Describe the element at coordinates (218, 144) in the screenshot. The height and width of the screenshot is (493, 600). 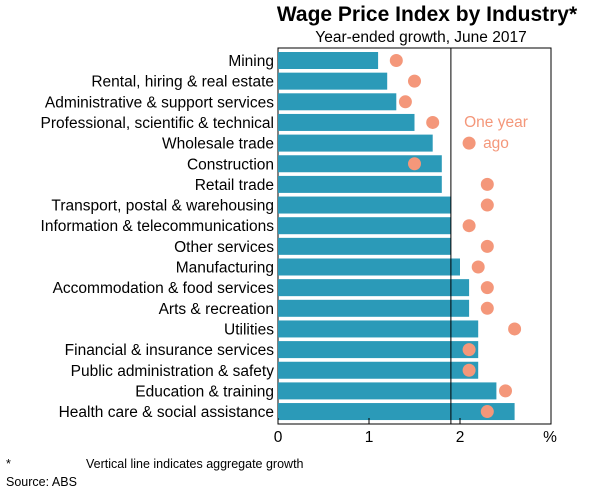
I see `category-label: Wholesale trade` at that location.